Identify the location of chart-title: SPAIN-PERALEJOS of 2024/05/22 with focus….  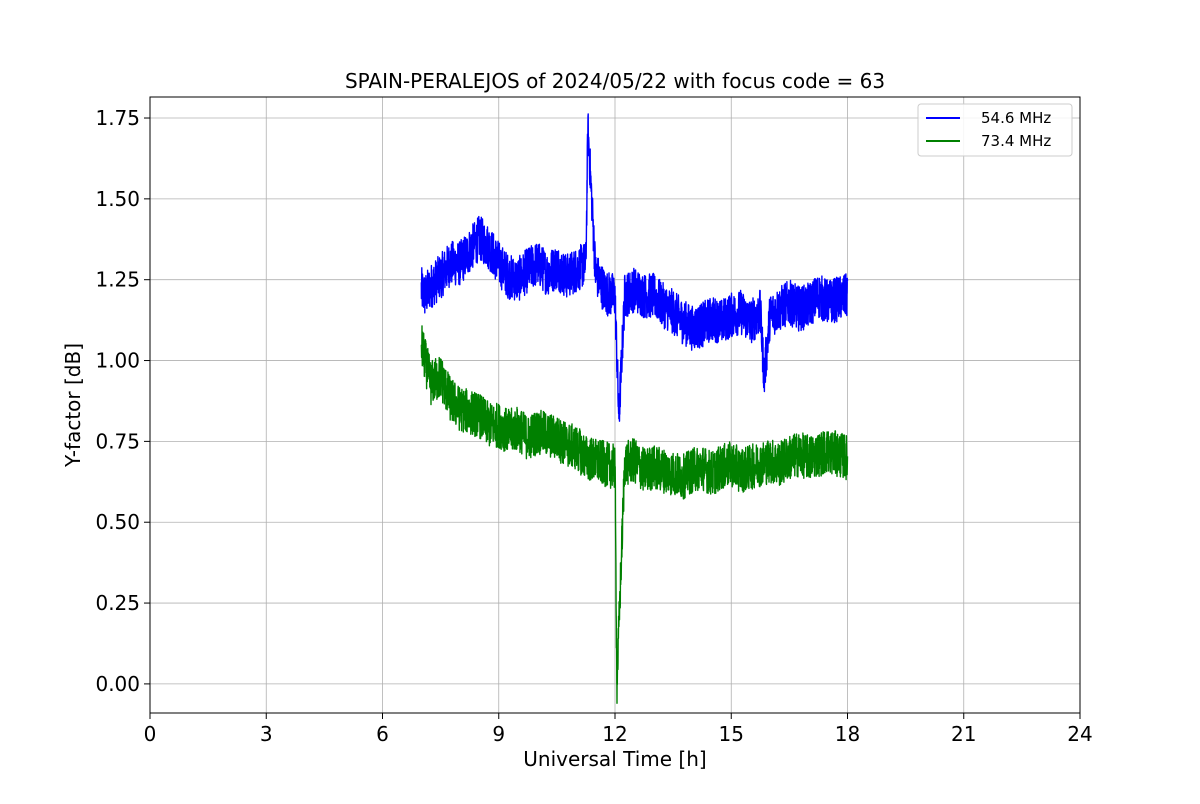
(615, 81).